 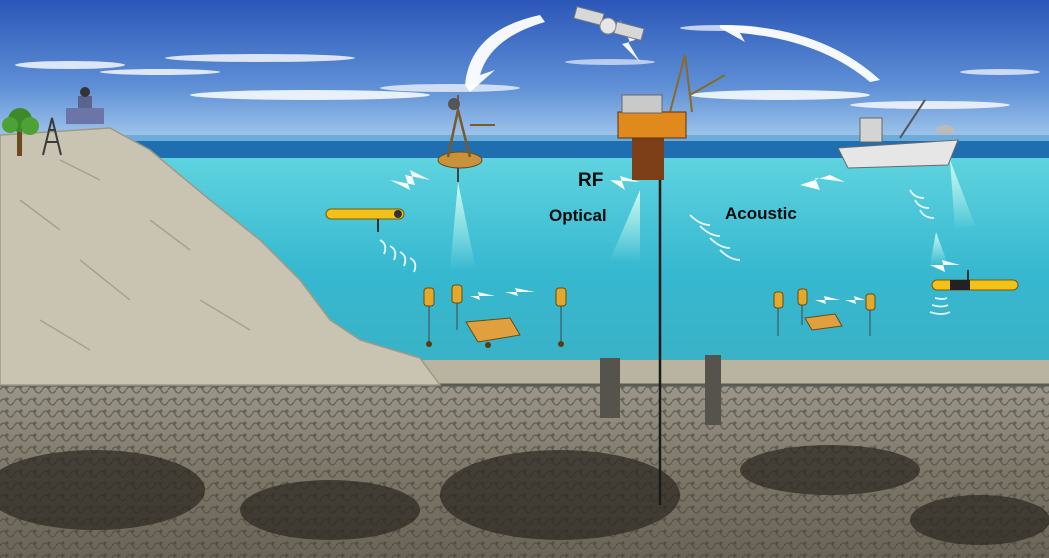 What do you see at coordinates (466, 138) in the screenshot?
I see `buoy-icon` at bounding box center [466, 138].